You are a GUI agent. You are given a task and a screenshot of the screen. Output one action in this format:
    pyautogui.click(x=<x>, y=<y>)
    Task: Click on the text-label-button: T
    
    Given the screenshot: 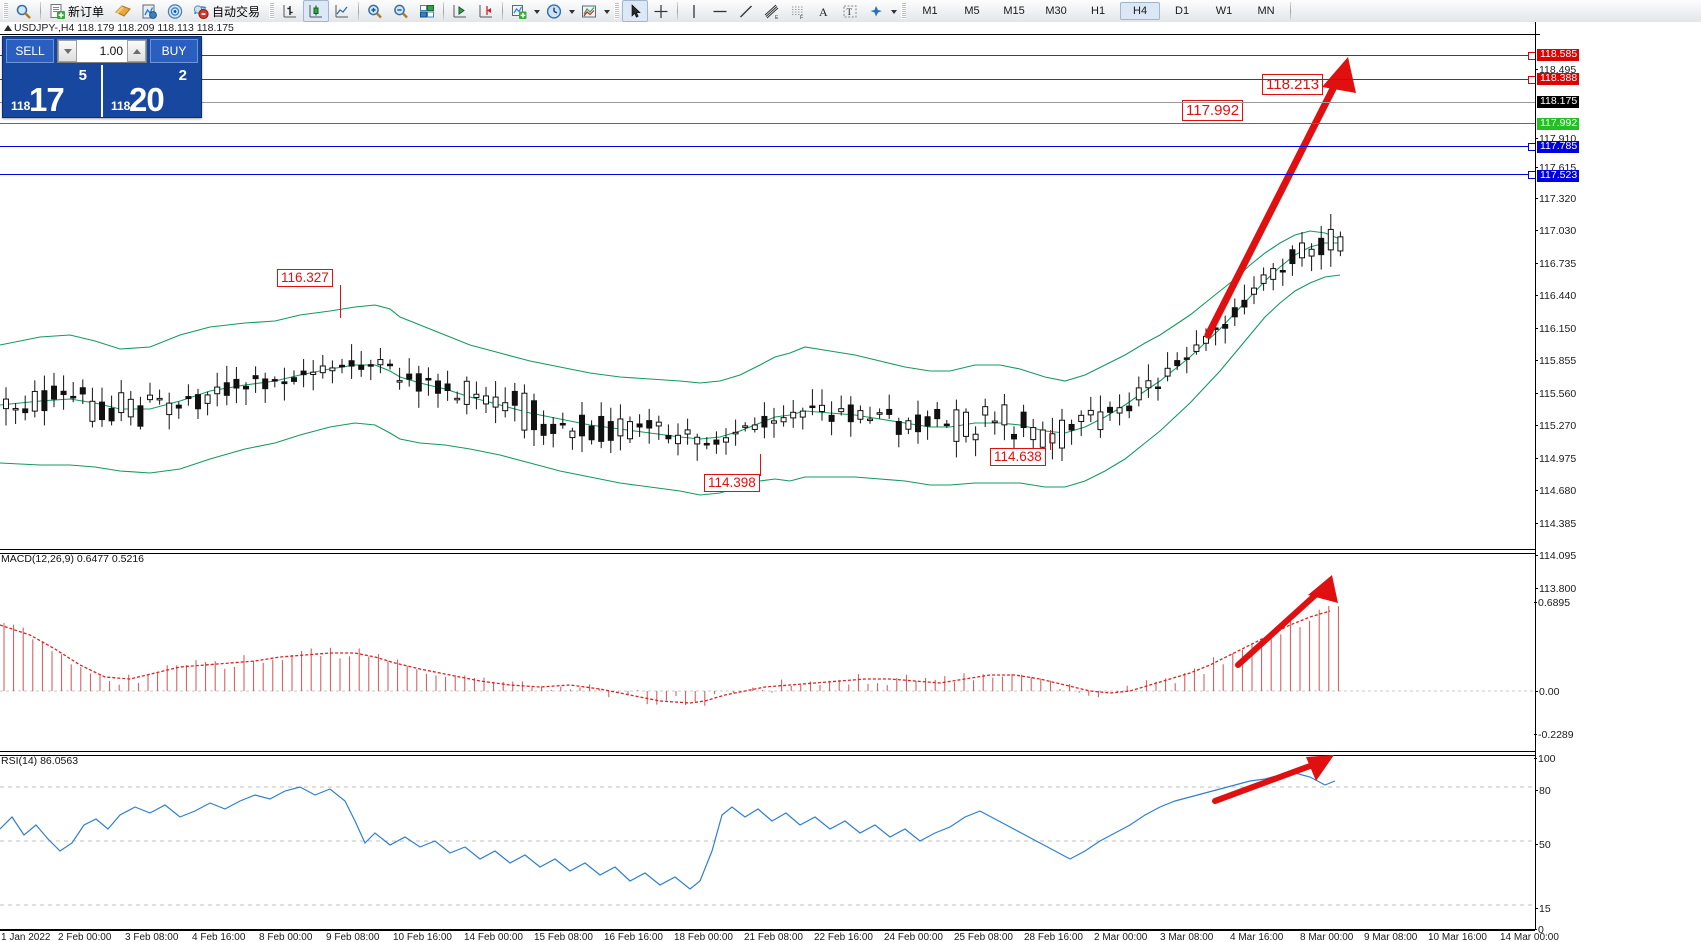 What is the action you would take?
    pyautogui.click(x=850, y=11)
    